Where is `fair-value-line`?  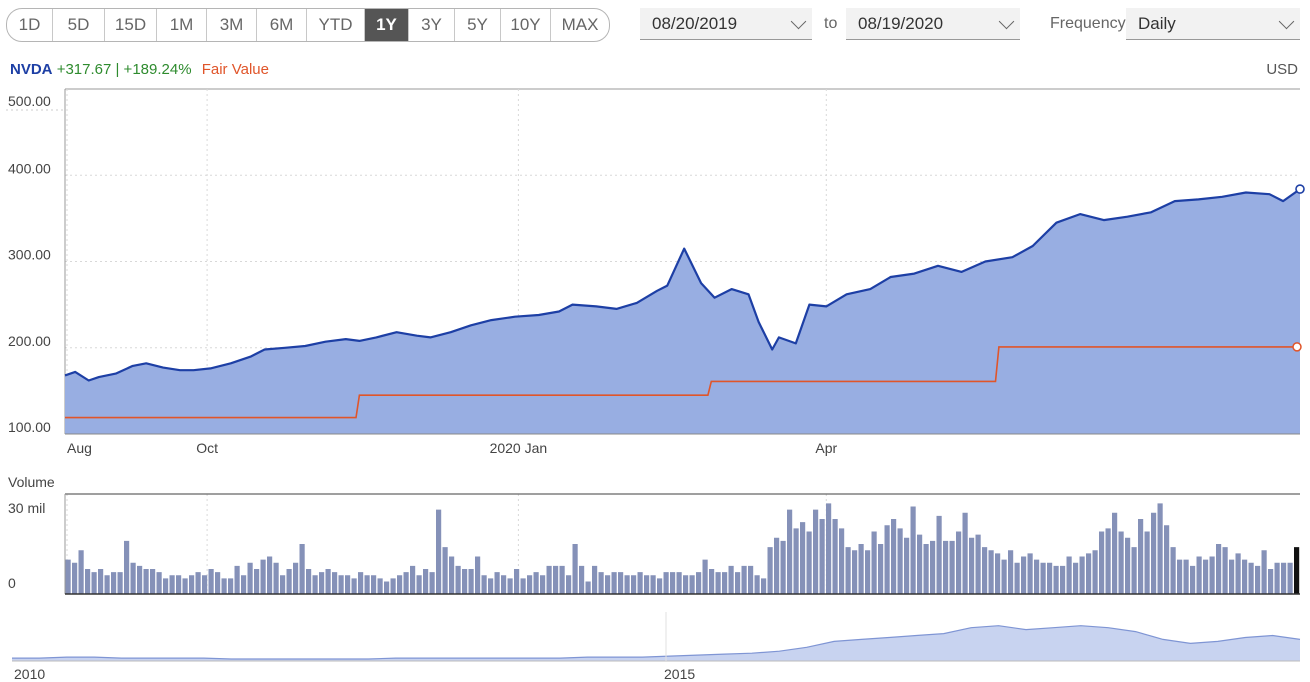 fair-value-line is located at coordinates (682, 382).